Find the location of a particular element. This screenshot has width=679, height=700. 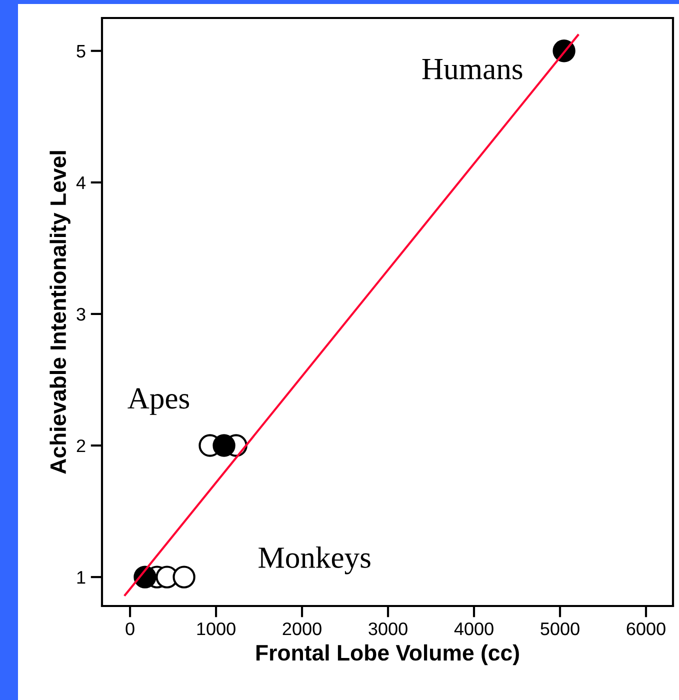

y-tick-label: 5 is located at coordinates (81, 51).